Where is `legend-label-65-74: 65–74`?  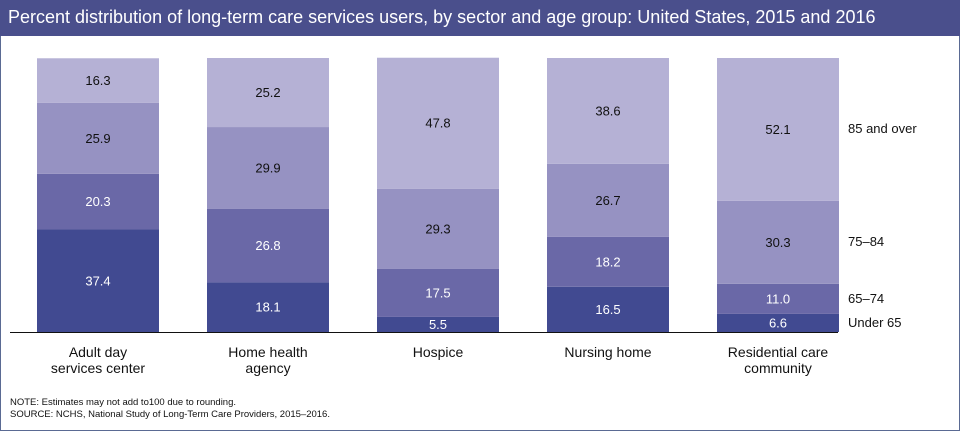
legend-label-65-74: 65–74 is located at coordinates (866, 298).